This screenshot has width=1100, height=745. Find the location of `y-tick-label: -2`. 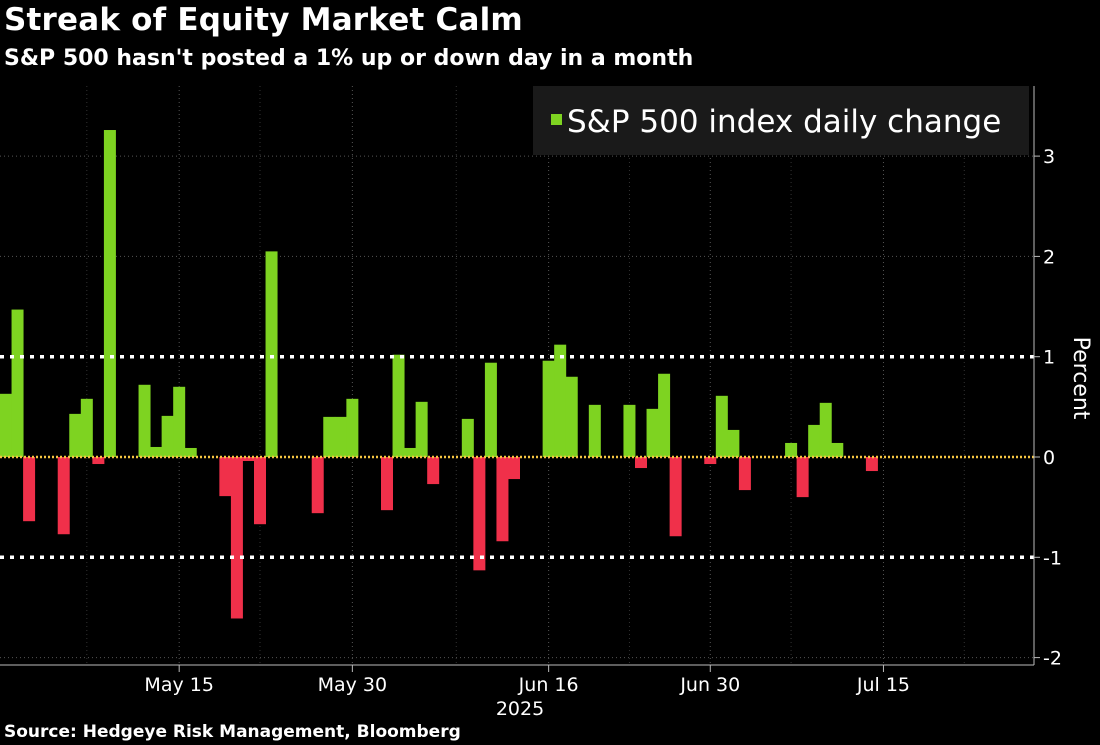

y-tick-label: -2 is located at coordinates (1052, 659).